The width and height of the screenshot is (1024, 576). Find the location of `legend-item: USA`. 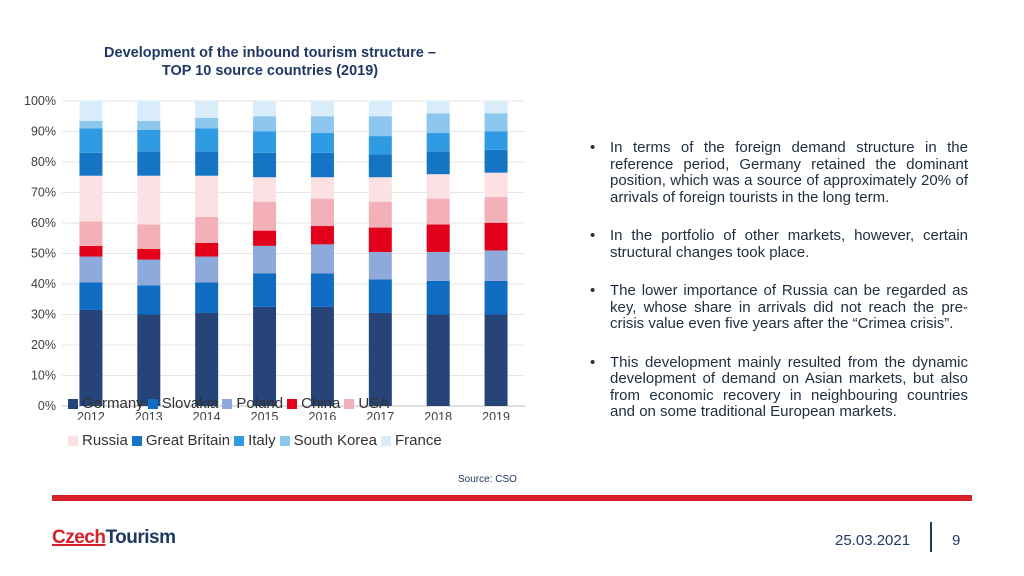

legend-item: USA is located at coordinates (366, 403).